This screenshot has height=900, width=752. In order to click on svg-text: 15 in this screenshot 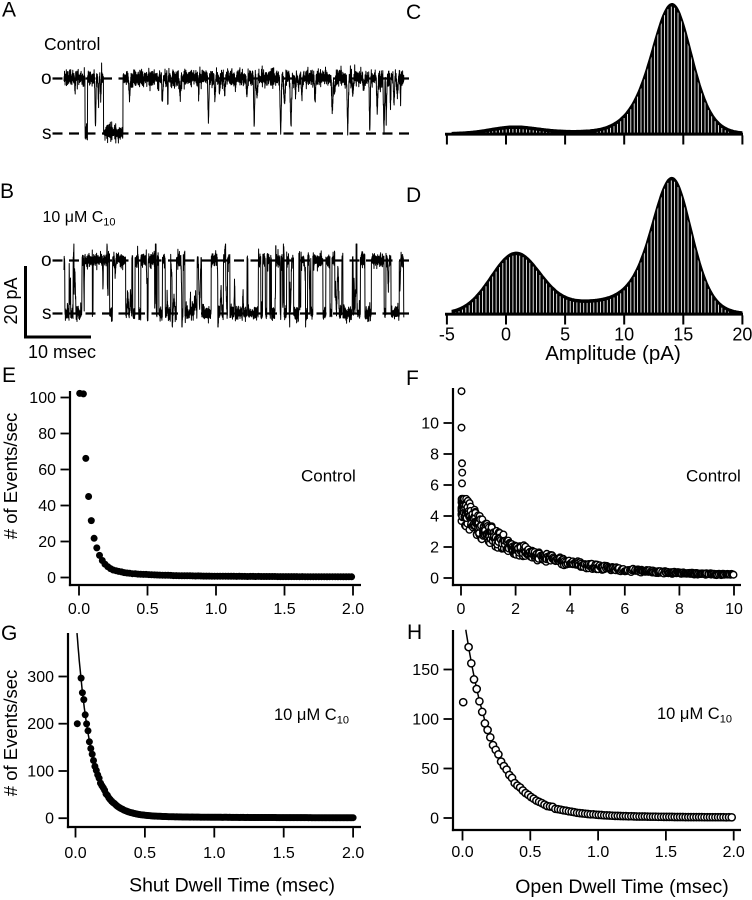, I will do `click(683, 335)`.